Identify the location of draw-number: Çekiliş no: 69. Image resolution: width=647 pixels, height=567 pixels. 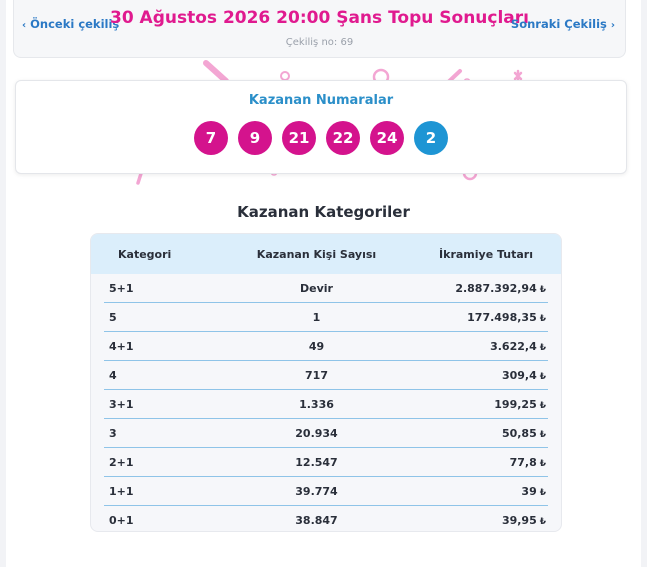
(319, 42).